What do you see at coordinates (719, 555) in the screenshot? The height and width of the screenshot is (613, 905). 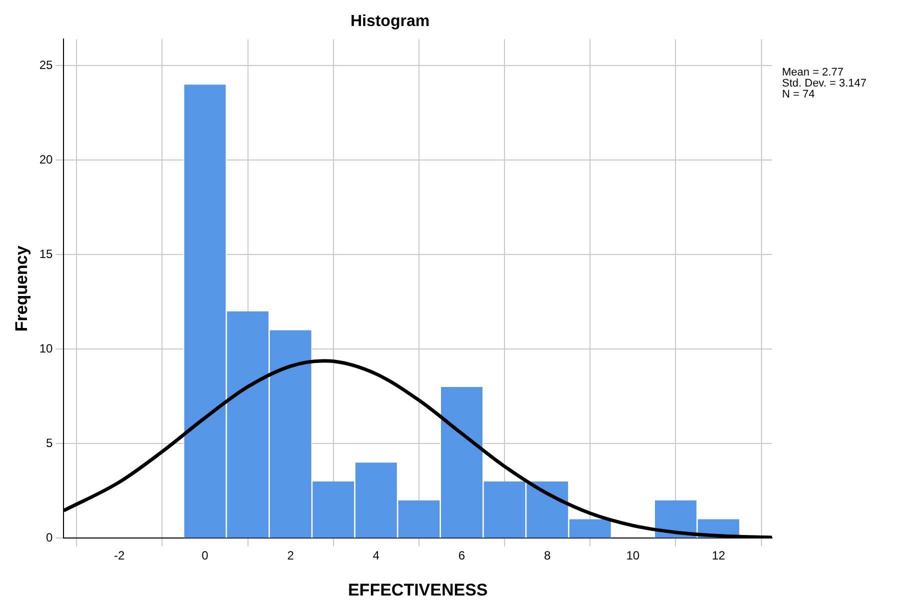 I see `x-tick-label: 12` at bounding box center [719, 555].